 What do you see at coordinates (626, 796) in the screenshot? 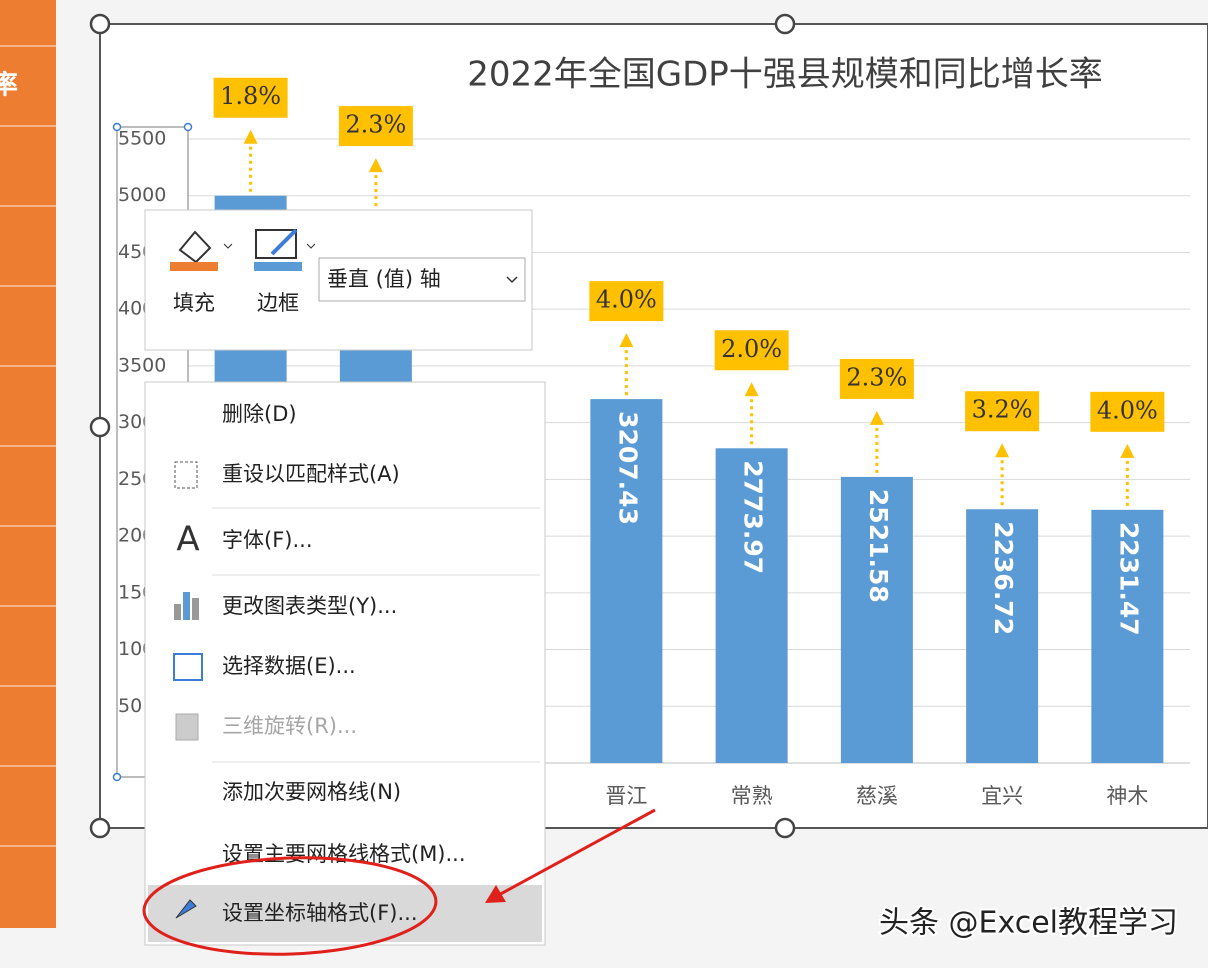
I see `x-tick-label: 晋江` at bounding box center [626, 796].